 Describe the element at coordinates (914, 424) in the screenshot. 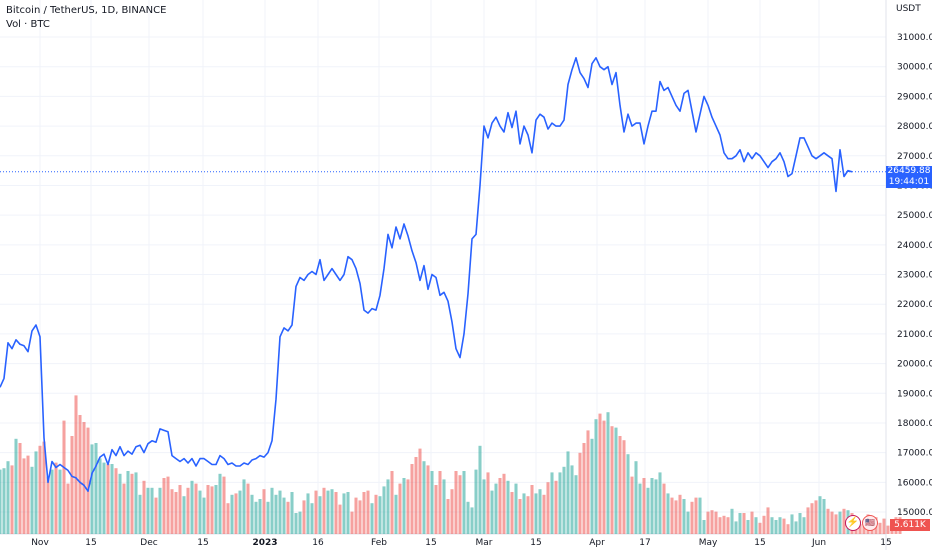

I see `y-tick-label: 18000.00` at that location.